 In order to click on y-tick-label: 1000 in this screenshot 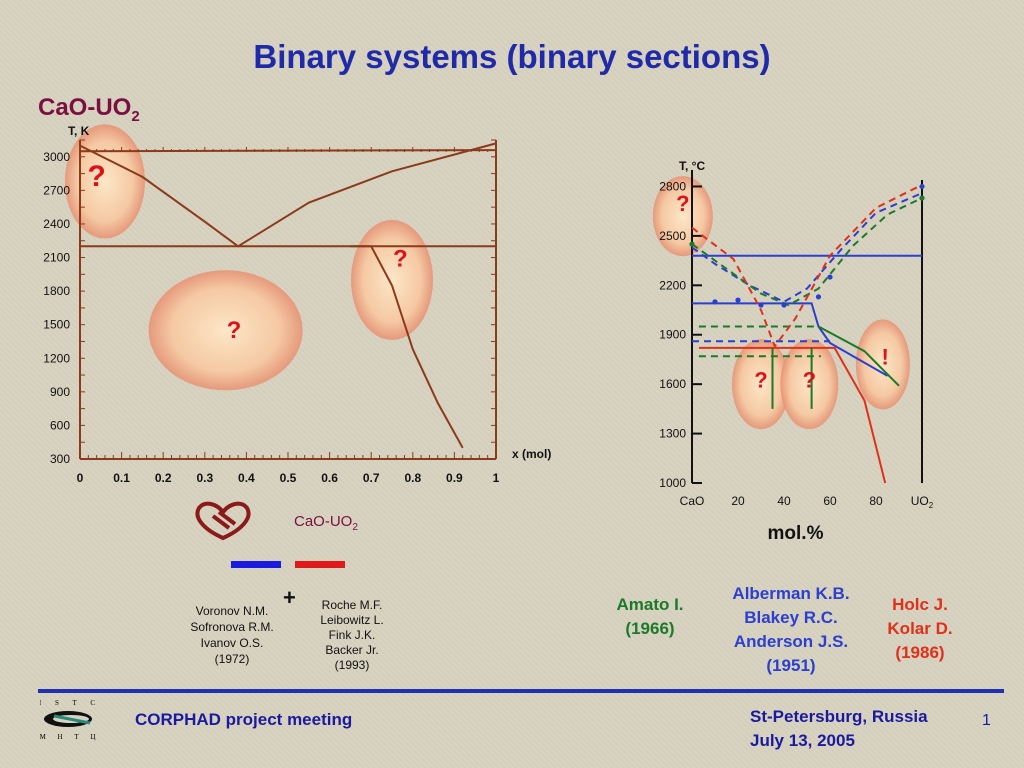, I will do `click(672, 483)`.